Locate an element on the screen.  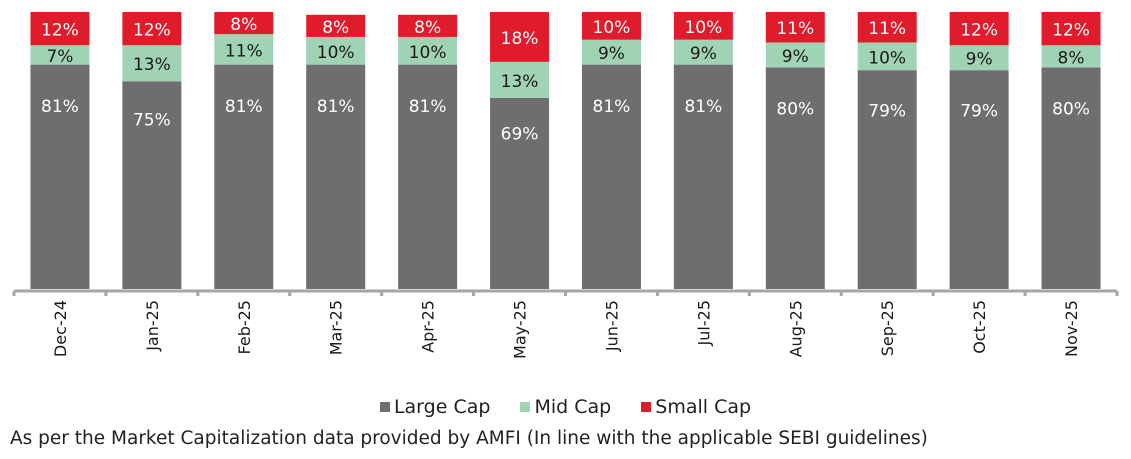
data-label-large-cap: 69% is located at coordinates (520, 134).